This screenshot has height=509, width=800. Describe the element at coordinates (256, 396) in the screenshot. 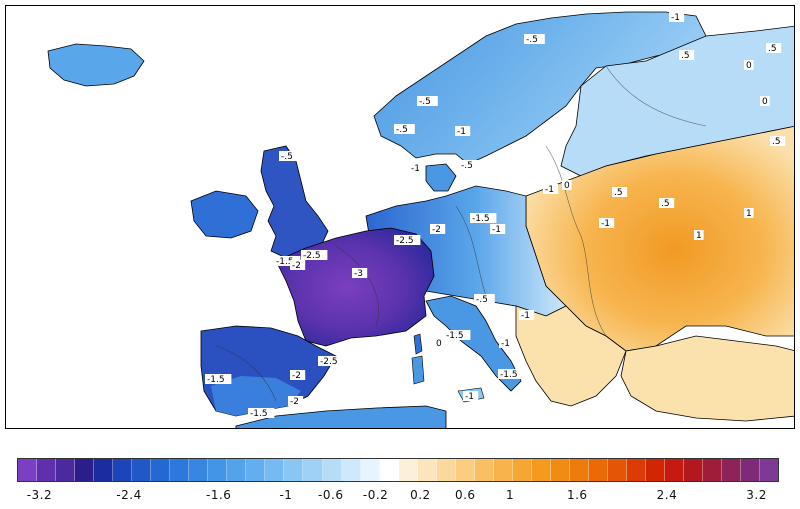

I see `land-iberia-south` at that location.